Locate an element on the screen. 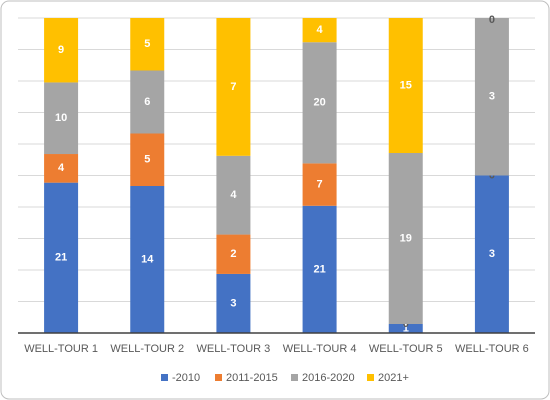  data-label: 19 is located at coordinates (406, 238).